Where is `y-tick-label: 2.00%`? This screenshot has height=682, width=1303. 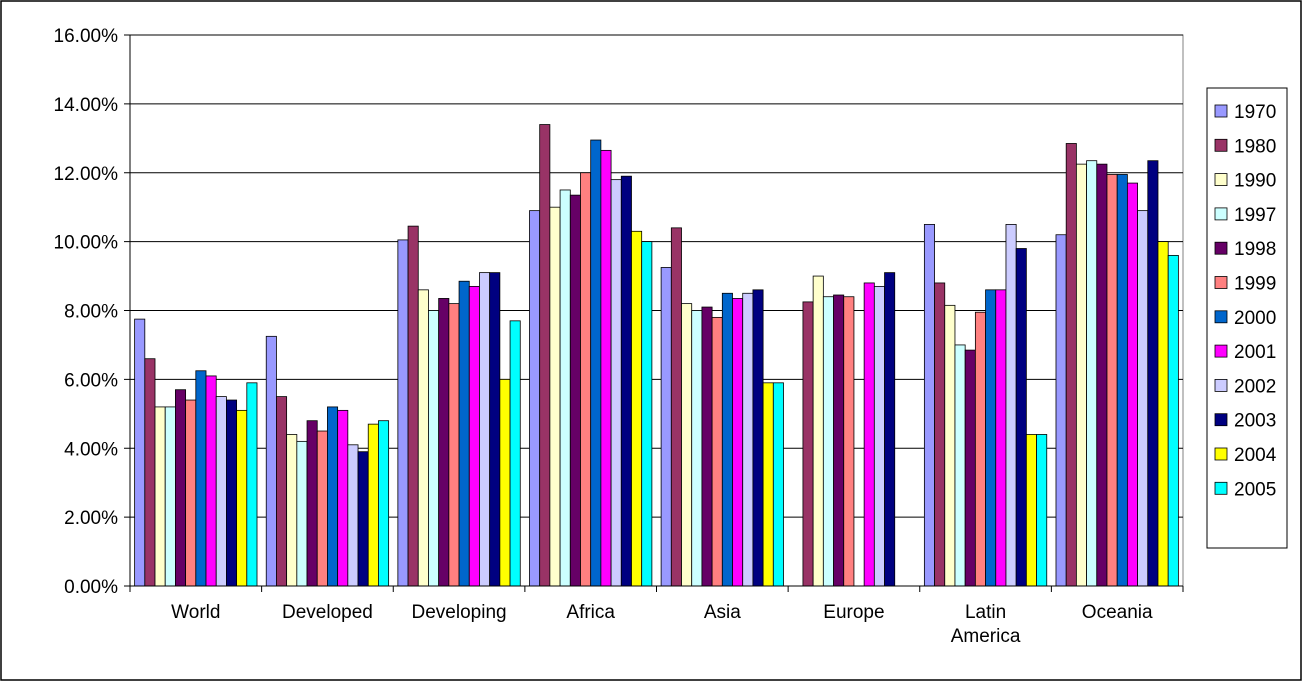
y-tick-label: 2.00% is located at coordinates (91, 518).